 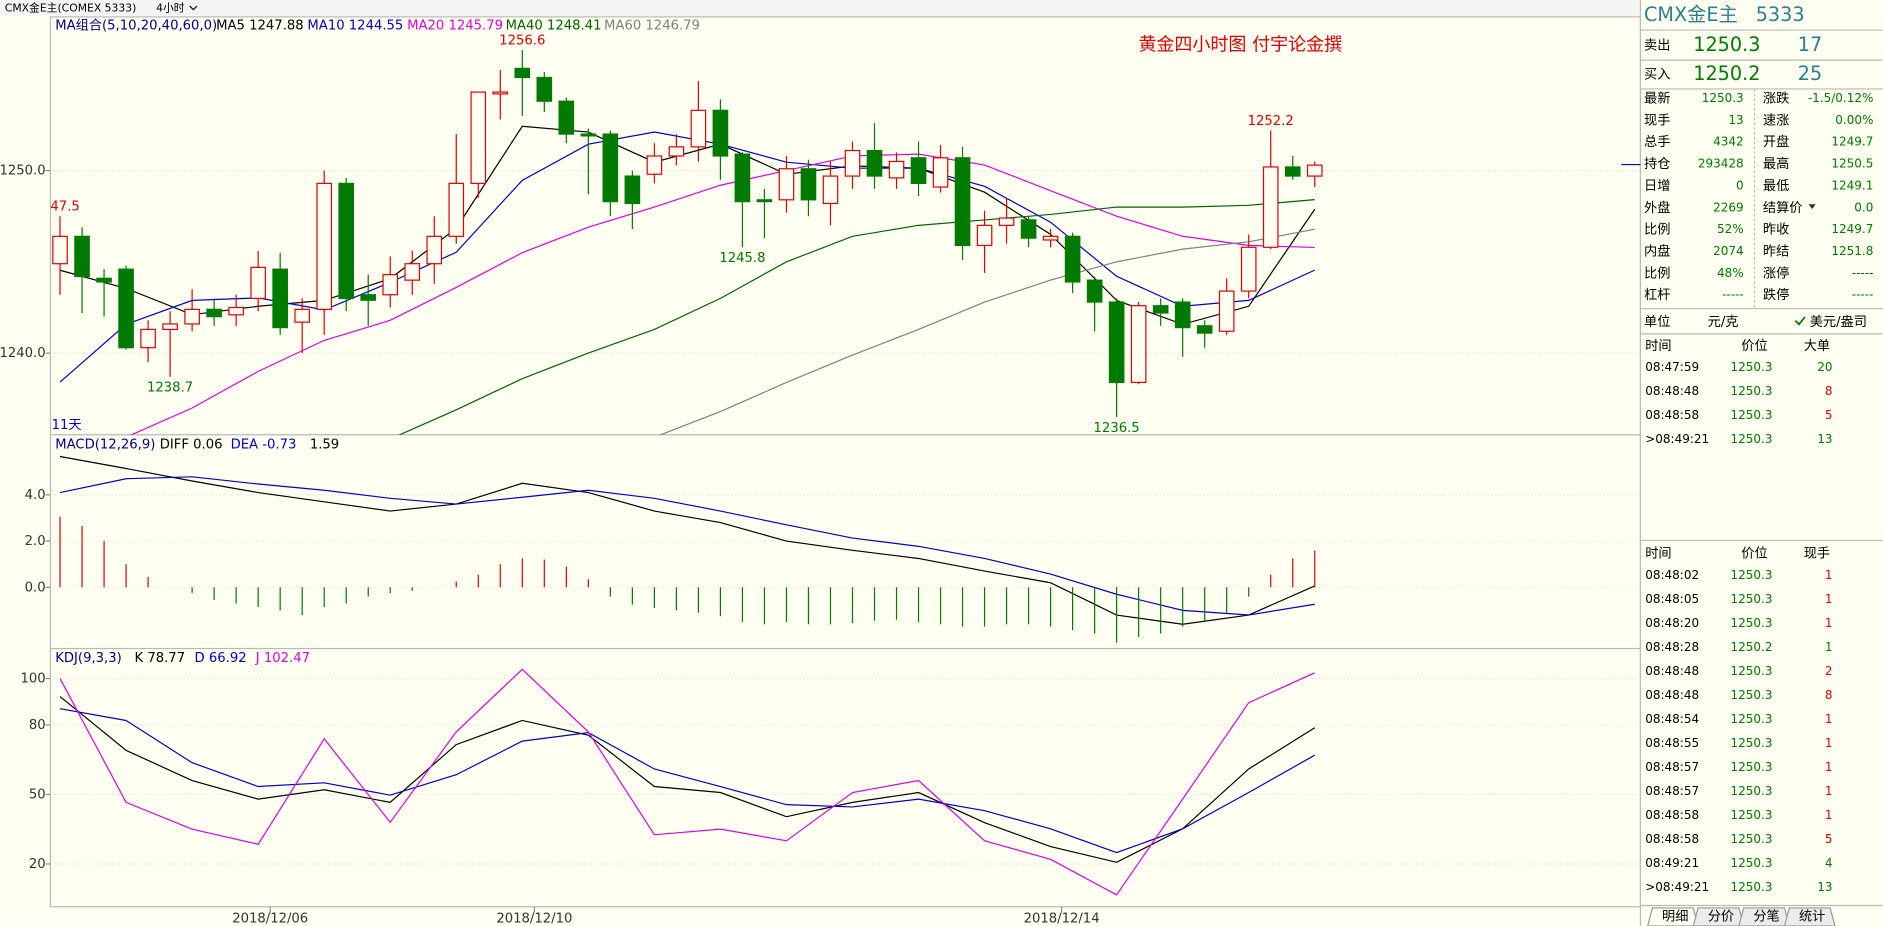 I want to click on tab-label: 分笔, so click(x=1766, y=916).